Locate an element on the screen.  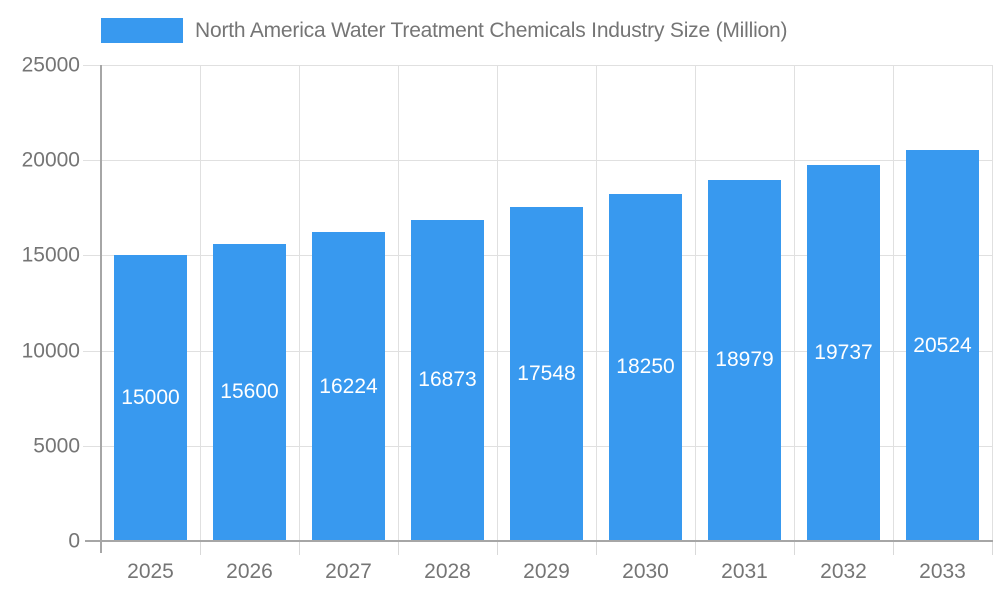
bar-2031 is located at coordinates (744, 360).